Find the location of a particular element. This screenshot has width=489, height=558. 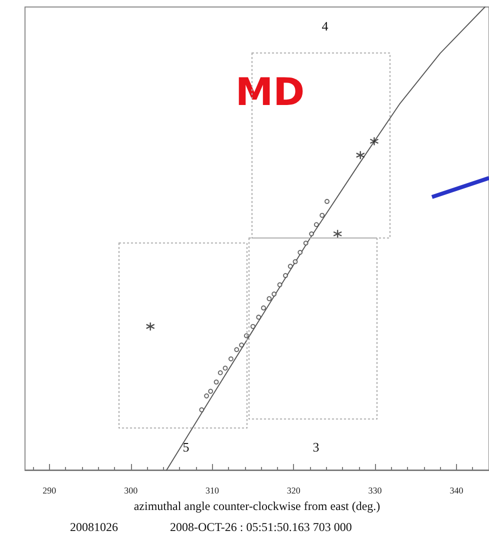

annotation: 3 is located at coordinates (316, 447).